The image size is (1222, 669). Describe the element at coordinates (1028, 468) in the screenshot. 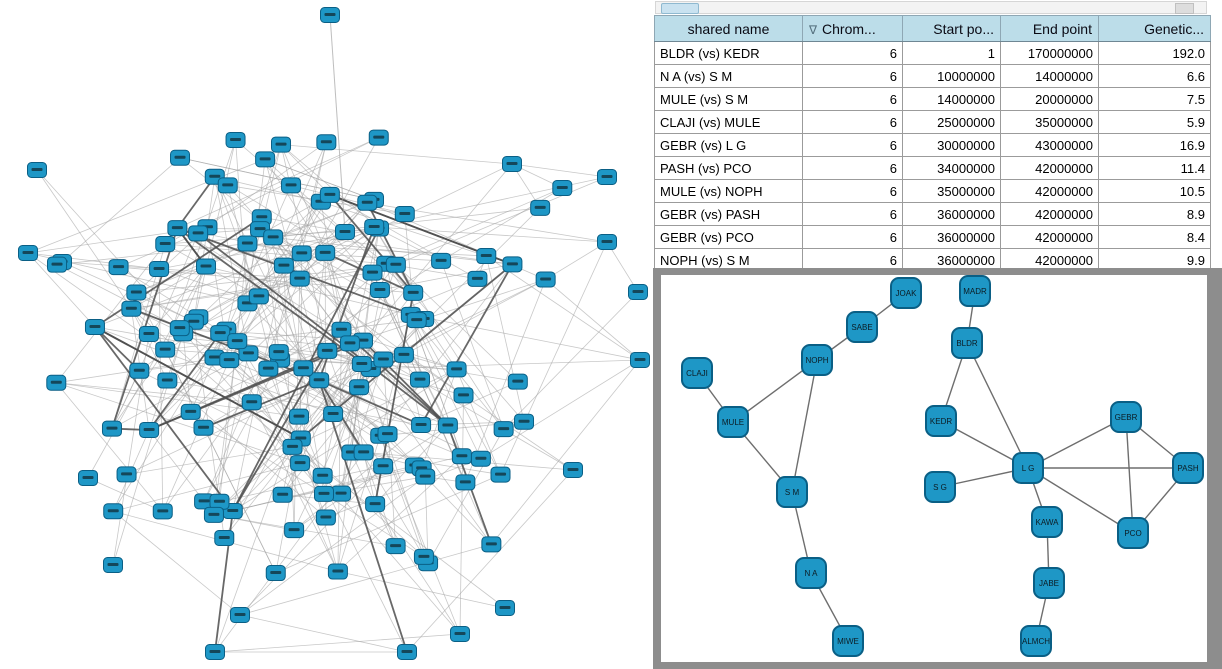

I see `network-node: L G` at that location.